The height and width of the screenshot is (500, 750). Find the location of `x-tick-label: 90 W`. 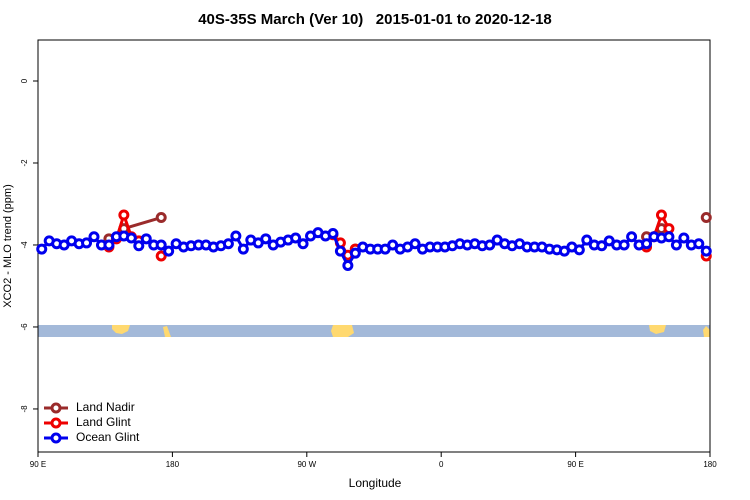

x-tick-label: 90 W is located at coordinates (306, 464).